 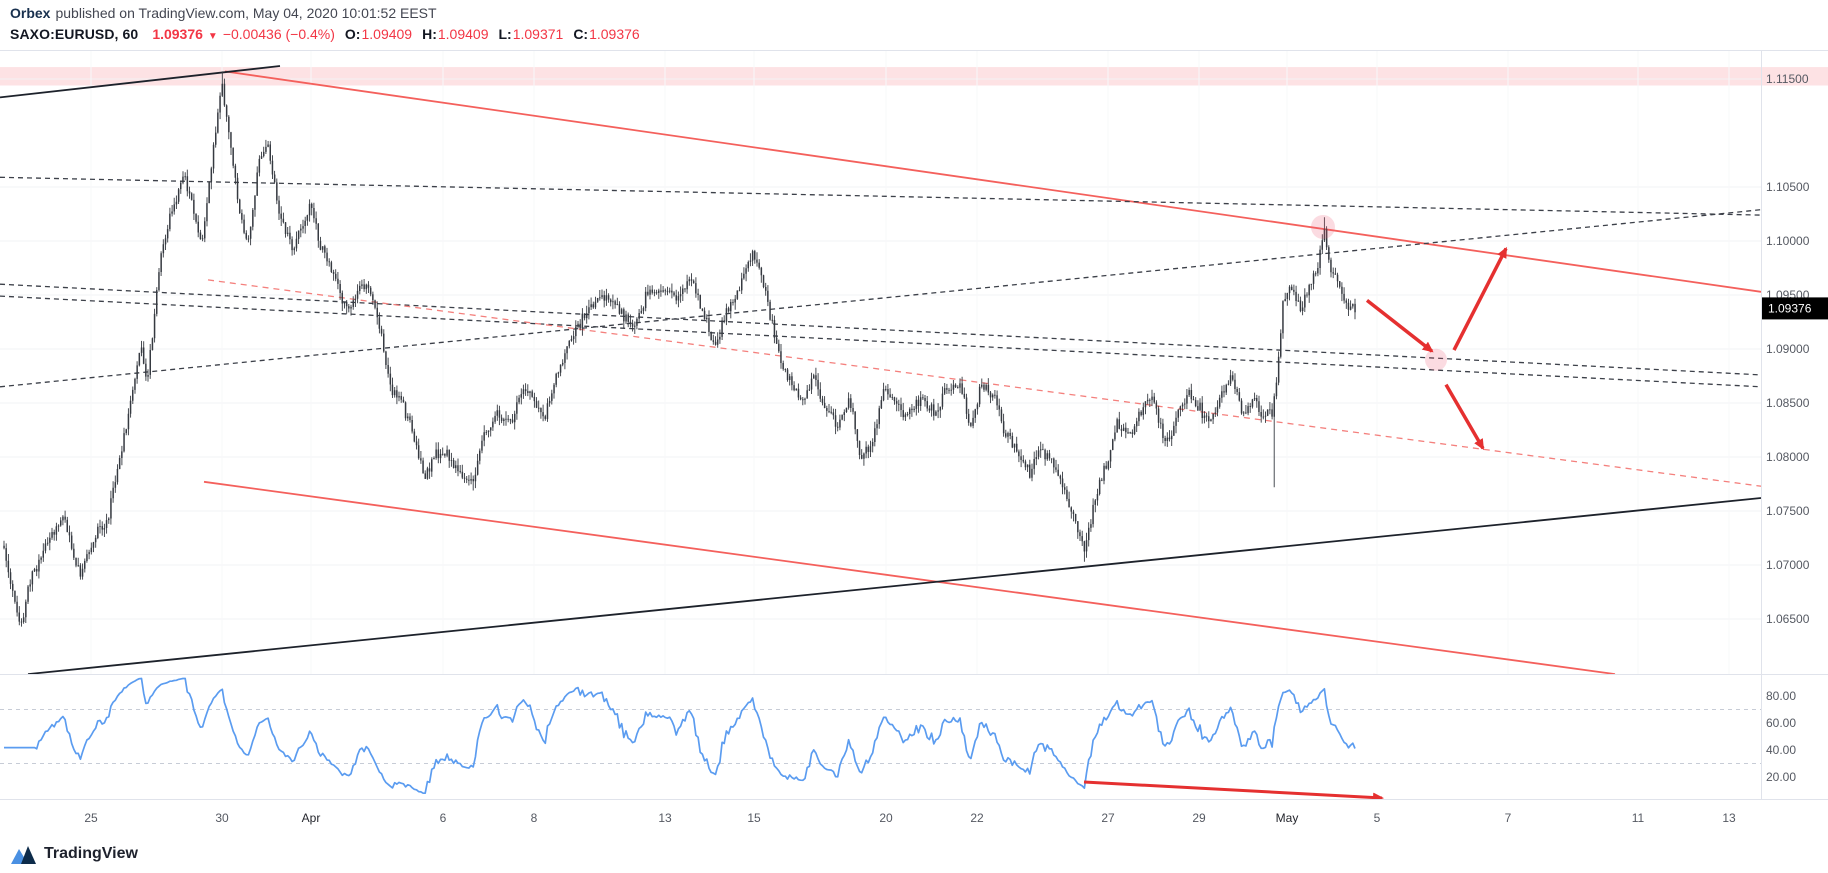 I want to click on rsi-projection-arrow, so click(x=1233, y=790).